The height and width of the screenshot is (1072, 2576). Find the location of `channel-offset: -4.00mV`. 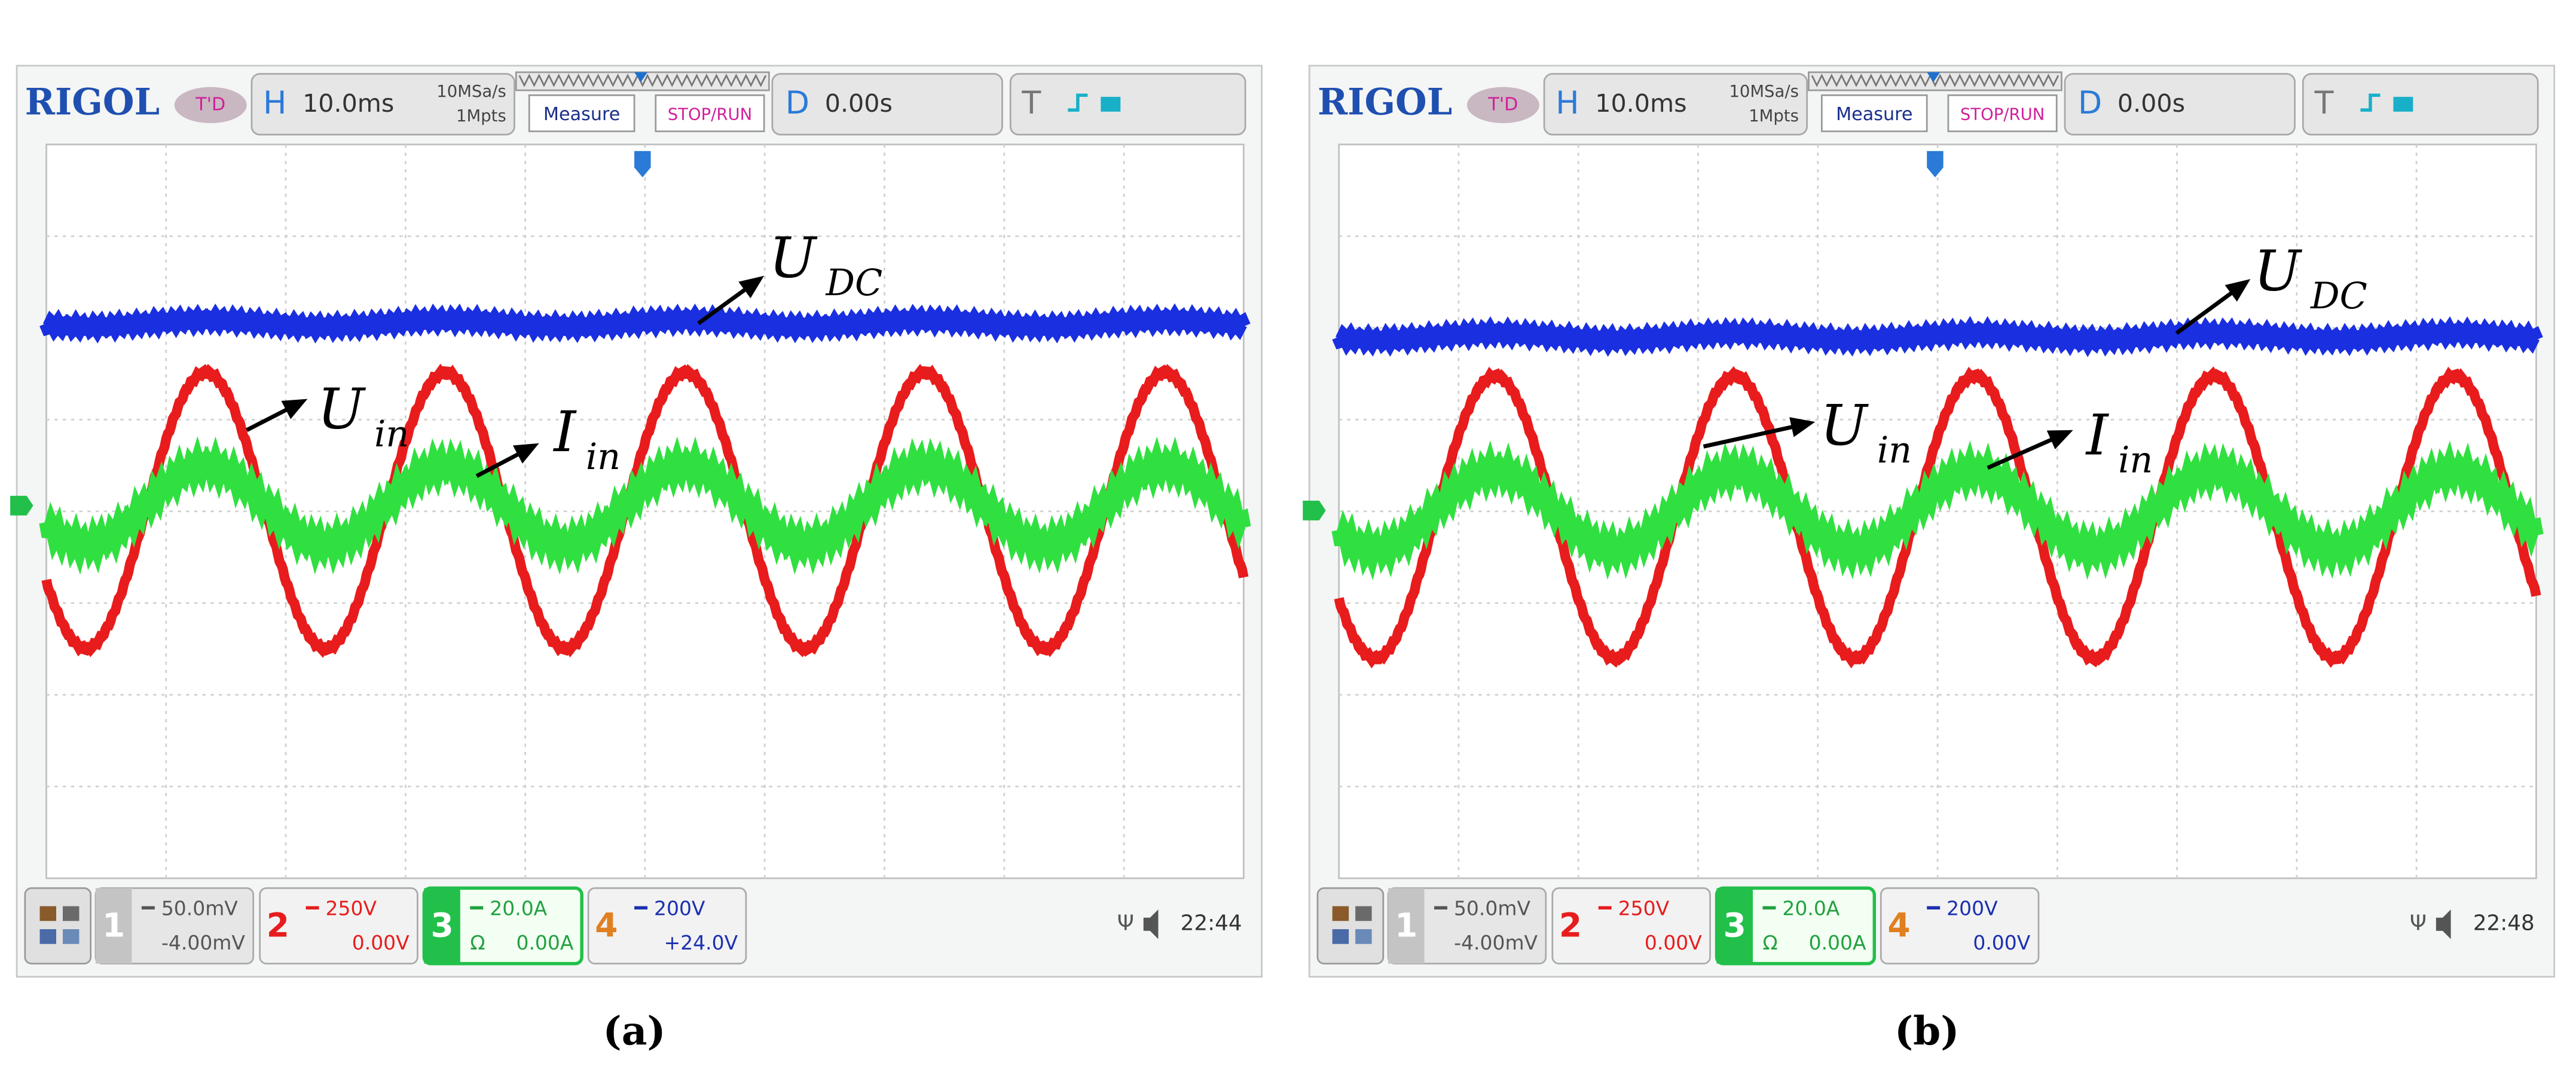

channel-offset: -4.00mV is located at coordinates (203, 942).